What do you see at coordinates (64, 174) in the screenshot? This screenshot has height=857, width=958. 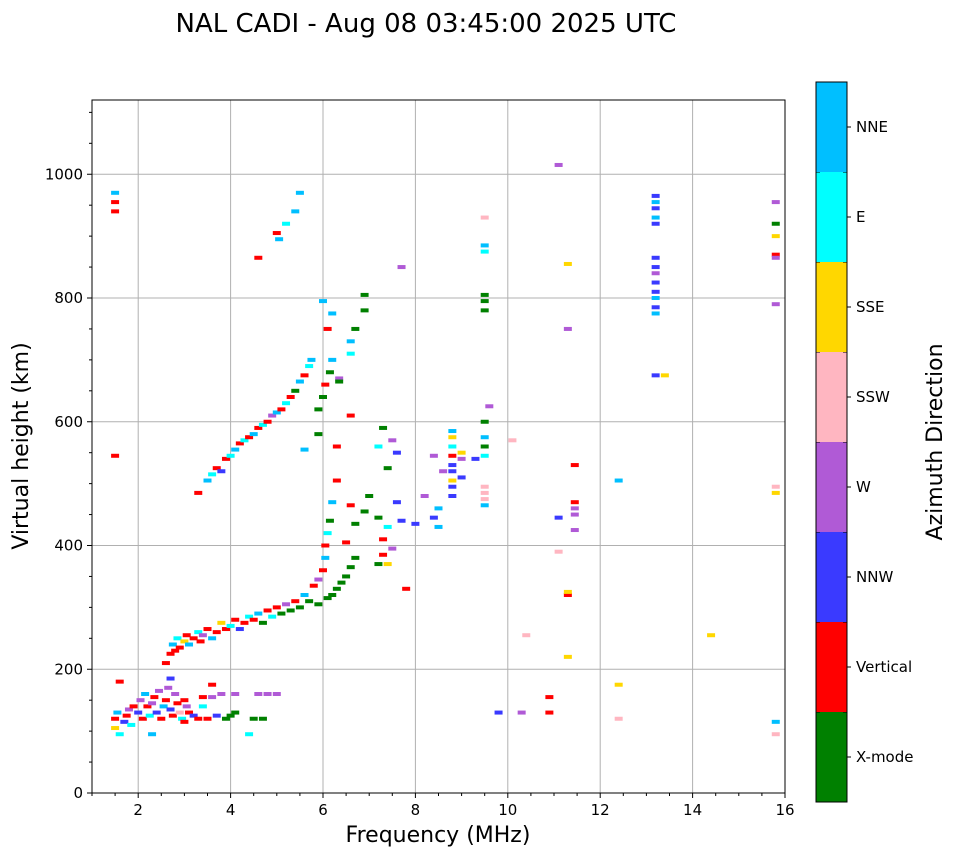 I see `y-tick-label: 1000` at bounding box center [64, 174].